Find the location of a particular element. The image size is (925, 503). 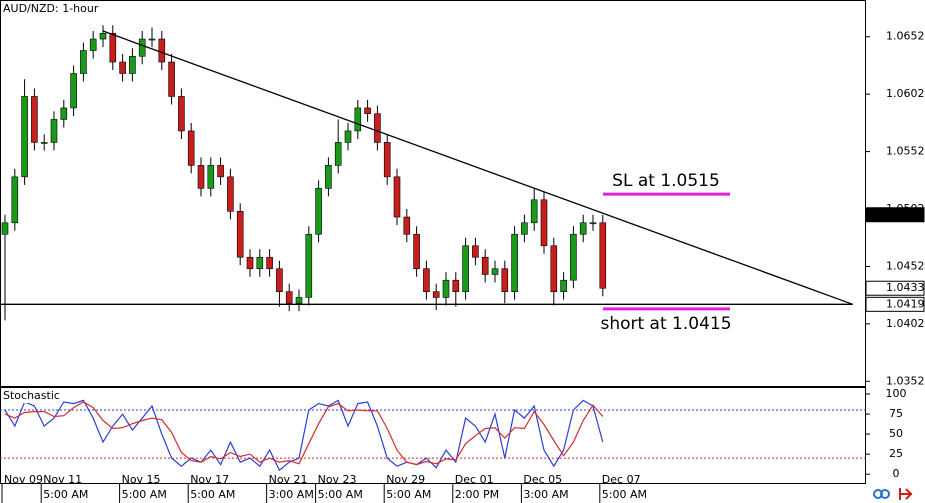

stoch-title-bg is located at coordinates (29, 396).